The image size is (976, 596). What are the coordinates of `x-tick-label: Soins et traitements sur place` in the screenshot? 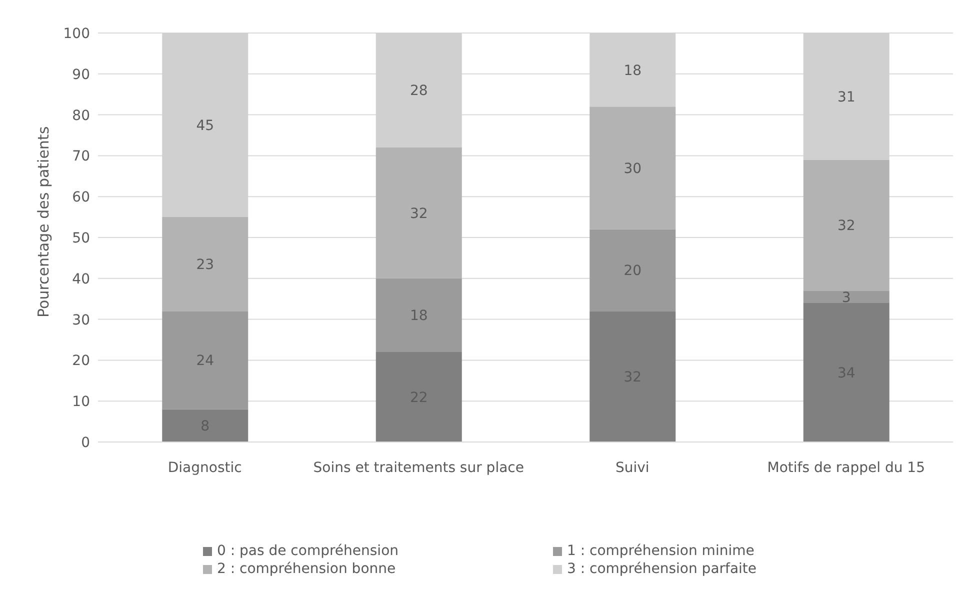 It's located at (418, 468).